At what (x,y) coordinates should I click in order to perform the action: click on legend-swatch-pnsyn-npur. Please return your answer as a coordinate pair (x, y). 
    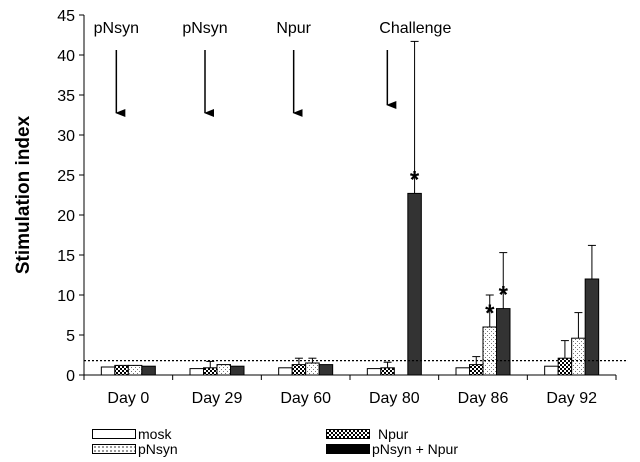
    Looking at the image, I should click on (348, 449).